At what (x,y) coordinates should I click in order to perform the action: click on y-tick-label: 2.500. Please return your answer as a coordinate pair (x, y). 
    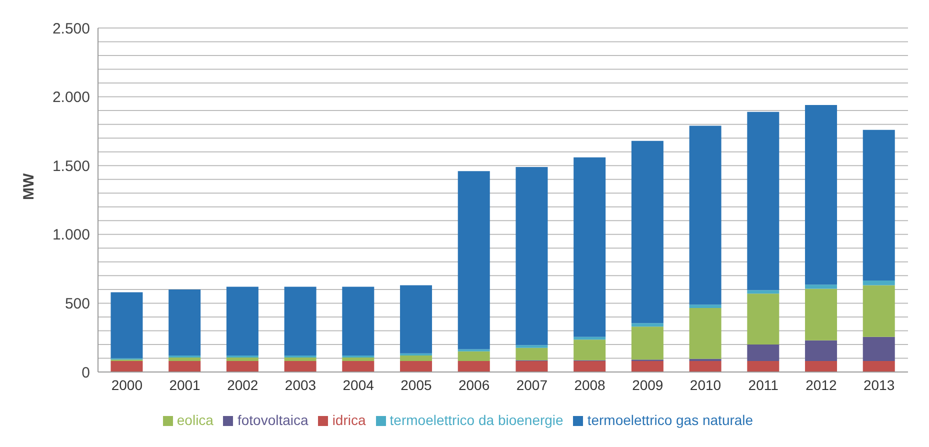
    Looking at the image, I should click on (71, 29).